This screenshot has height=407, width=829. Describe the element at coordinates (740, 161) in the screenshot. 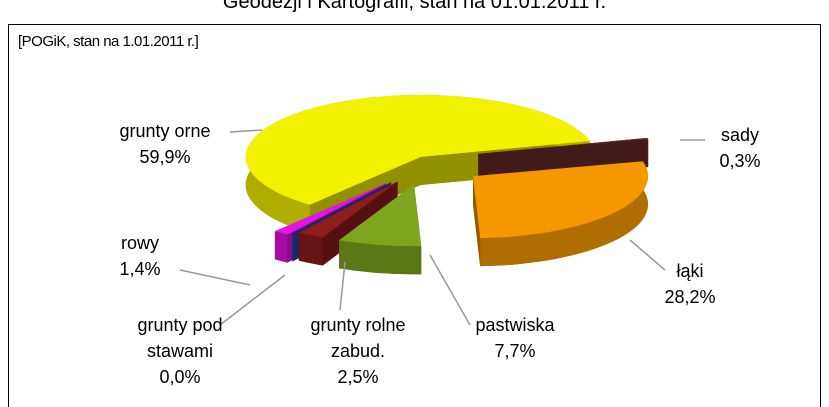

I see `value-label: 0,3%` at that location.